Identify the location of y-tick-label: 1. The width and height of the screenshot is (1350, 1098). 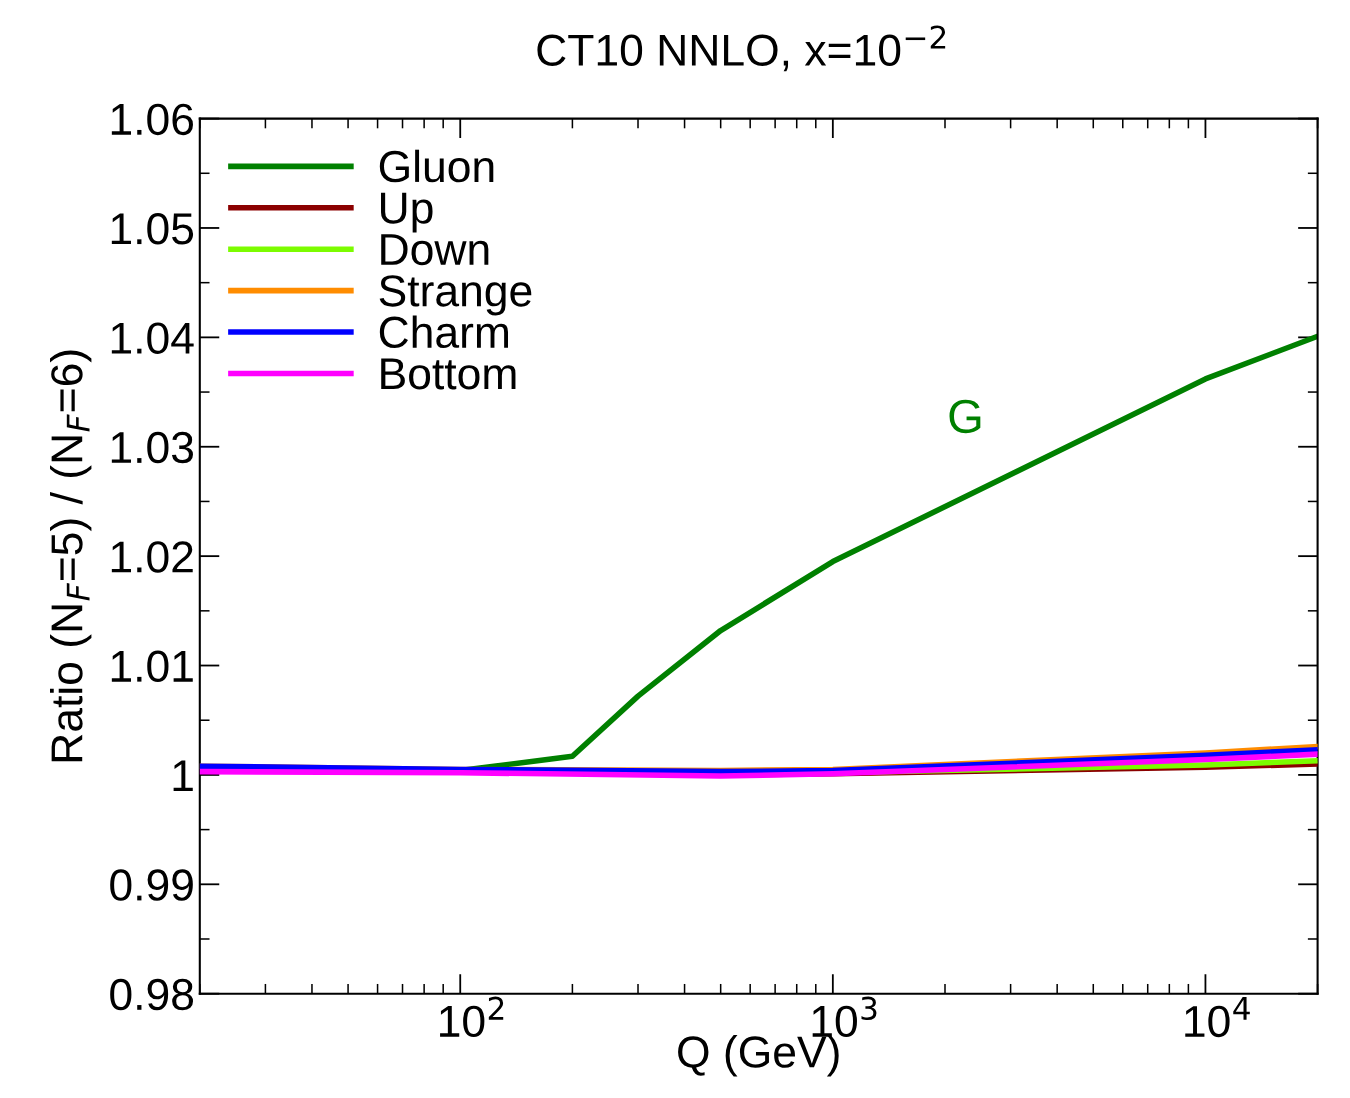
(183, 776).